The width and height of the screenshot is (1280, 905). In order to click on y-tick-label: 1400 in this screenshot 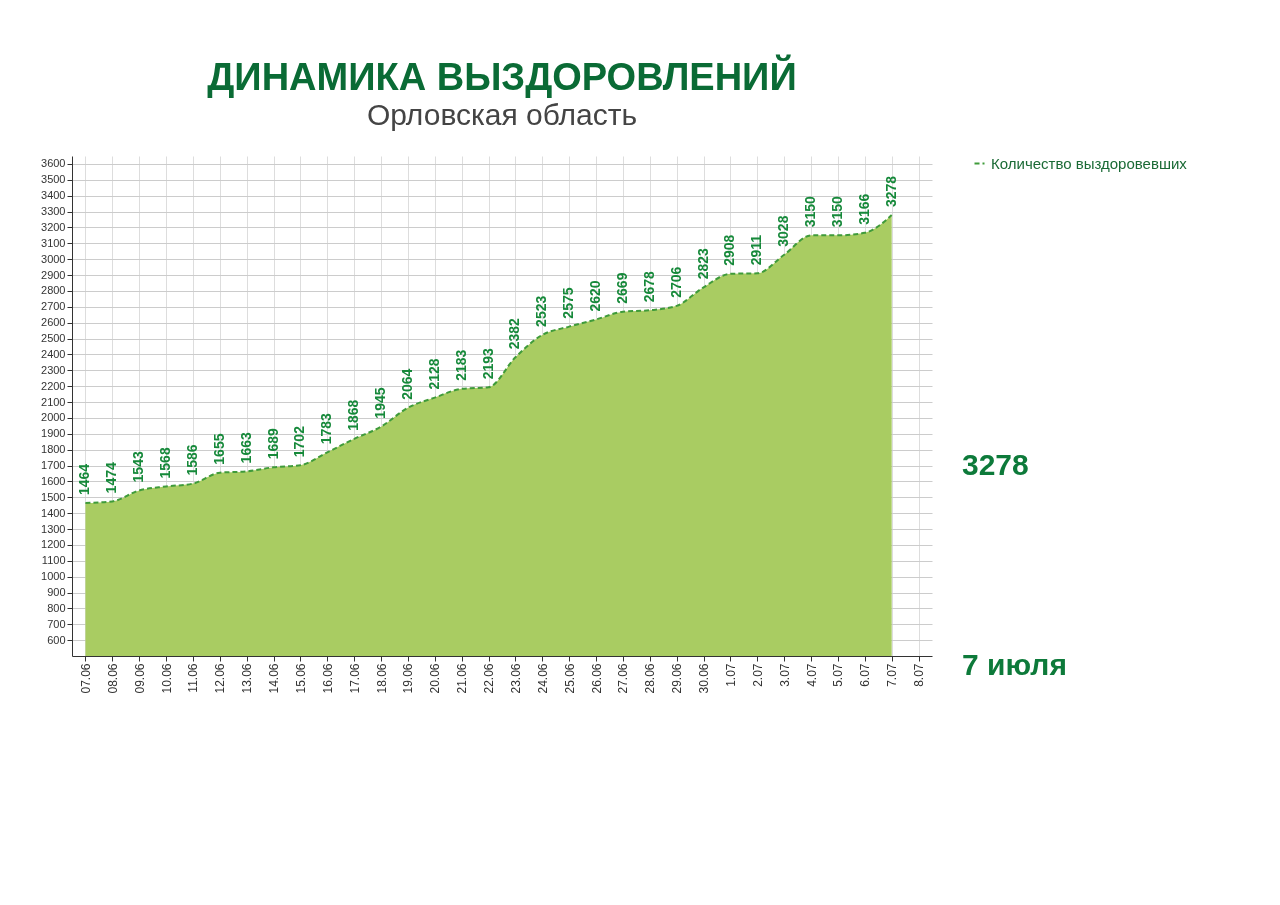, I will do `click(53, 512)`.